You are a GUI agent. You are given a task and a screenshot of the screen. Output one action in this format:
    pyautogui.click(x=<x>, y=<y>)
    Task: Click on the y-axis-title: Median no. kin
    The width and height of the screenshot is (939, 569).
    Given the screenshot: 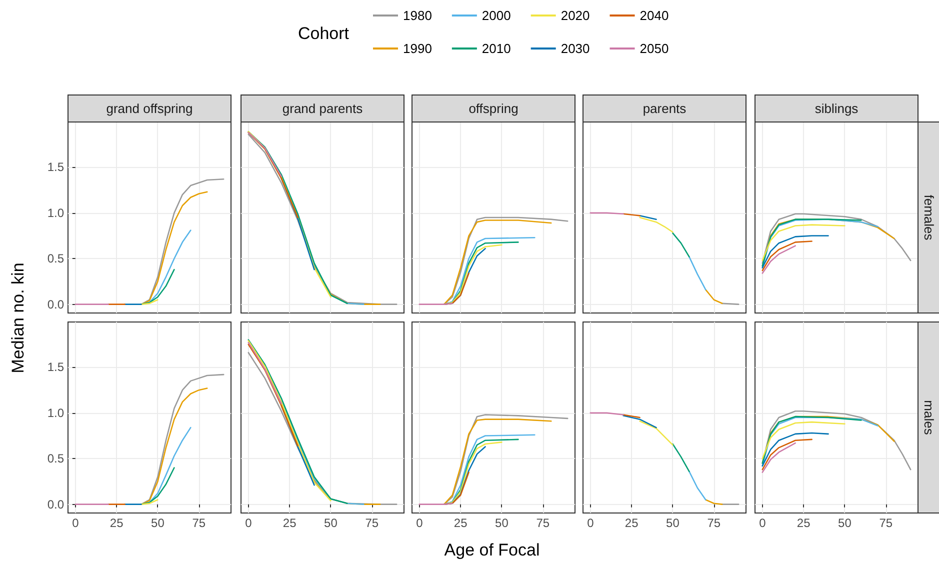 What is the action you would take?
    pyautogui.click(x=18, y=318)
    